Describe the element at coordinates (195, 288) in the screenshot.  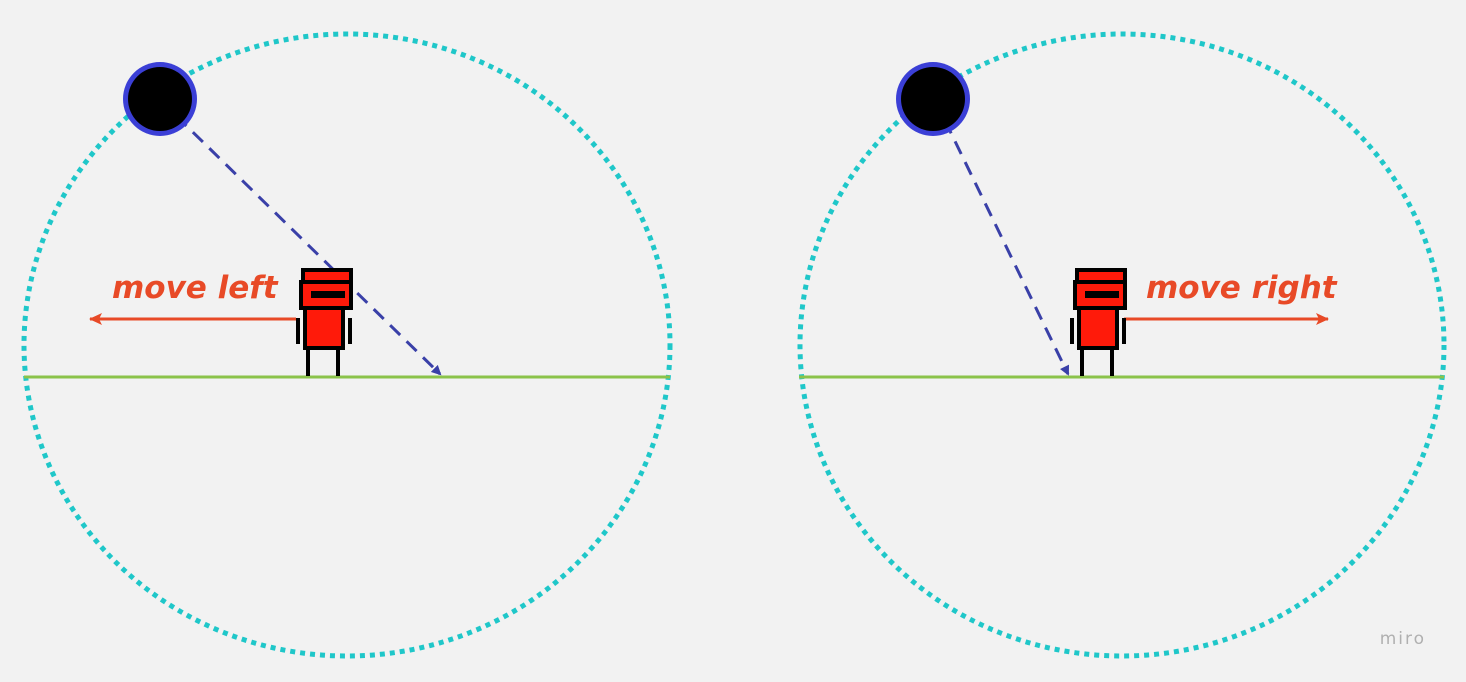
I see `move-left-label: move left` at that location.